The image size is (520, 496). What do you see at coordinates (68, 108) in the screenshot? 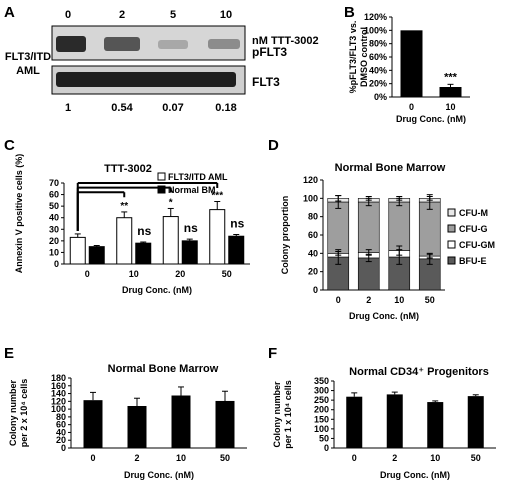
I see `ratio-0: 1` at bounding box center [68, 108].